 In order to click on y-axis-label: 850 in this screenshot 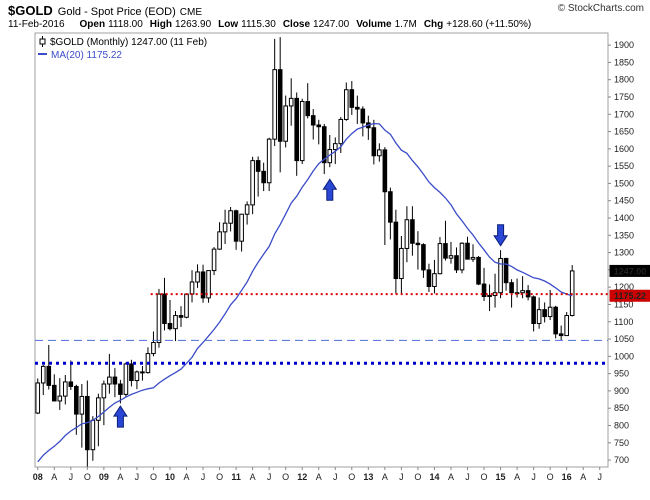, I will do `click(621, 408)`.